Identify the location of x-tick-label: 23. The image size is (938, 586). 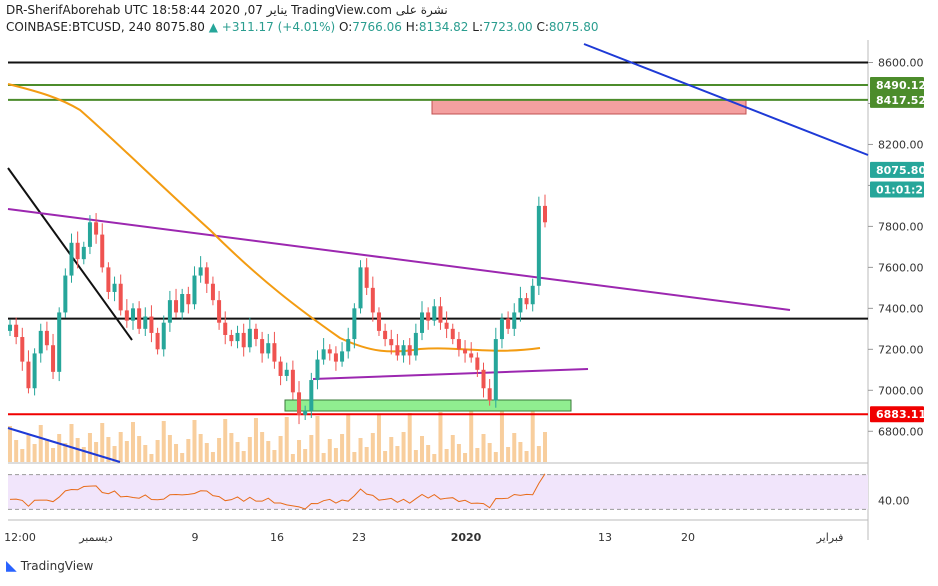
(359, 537).